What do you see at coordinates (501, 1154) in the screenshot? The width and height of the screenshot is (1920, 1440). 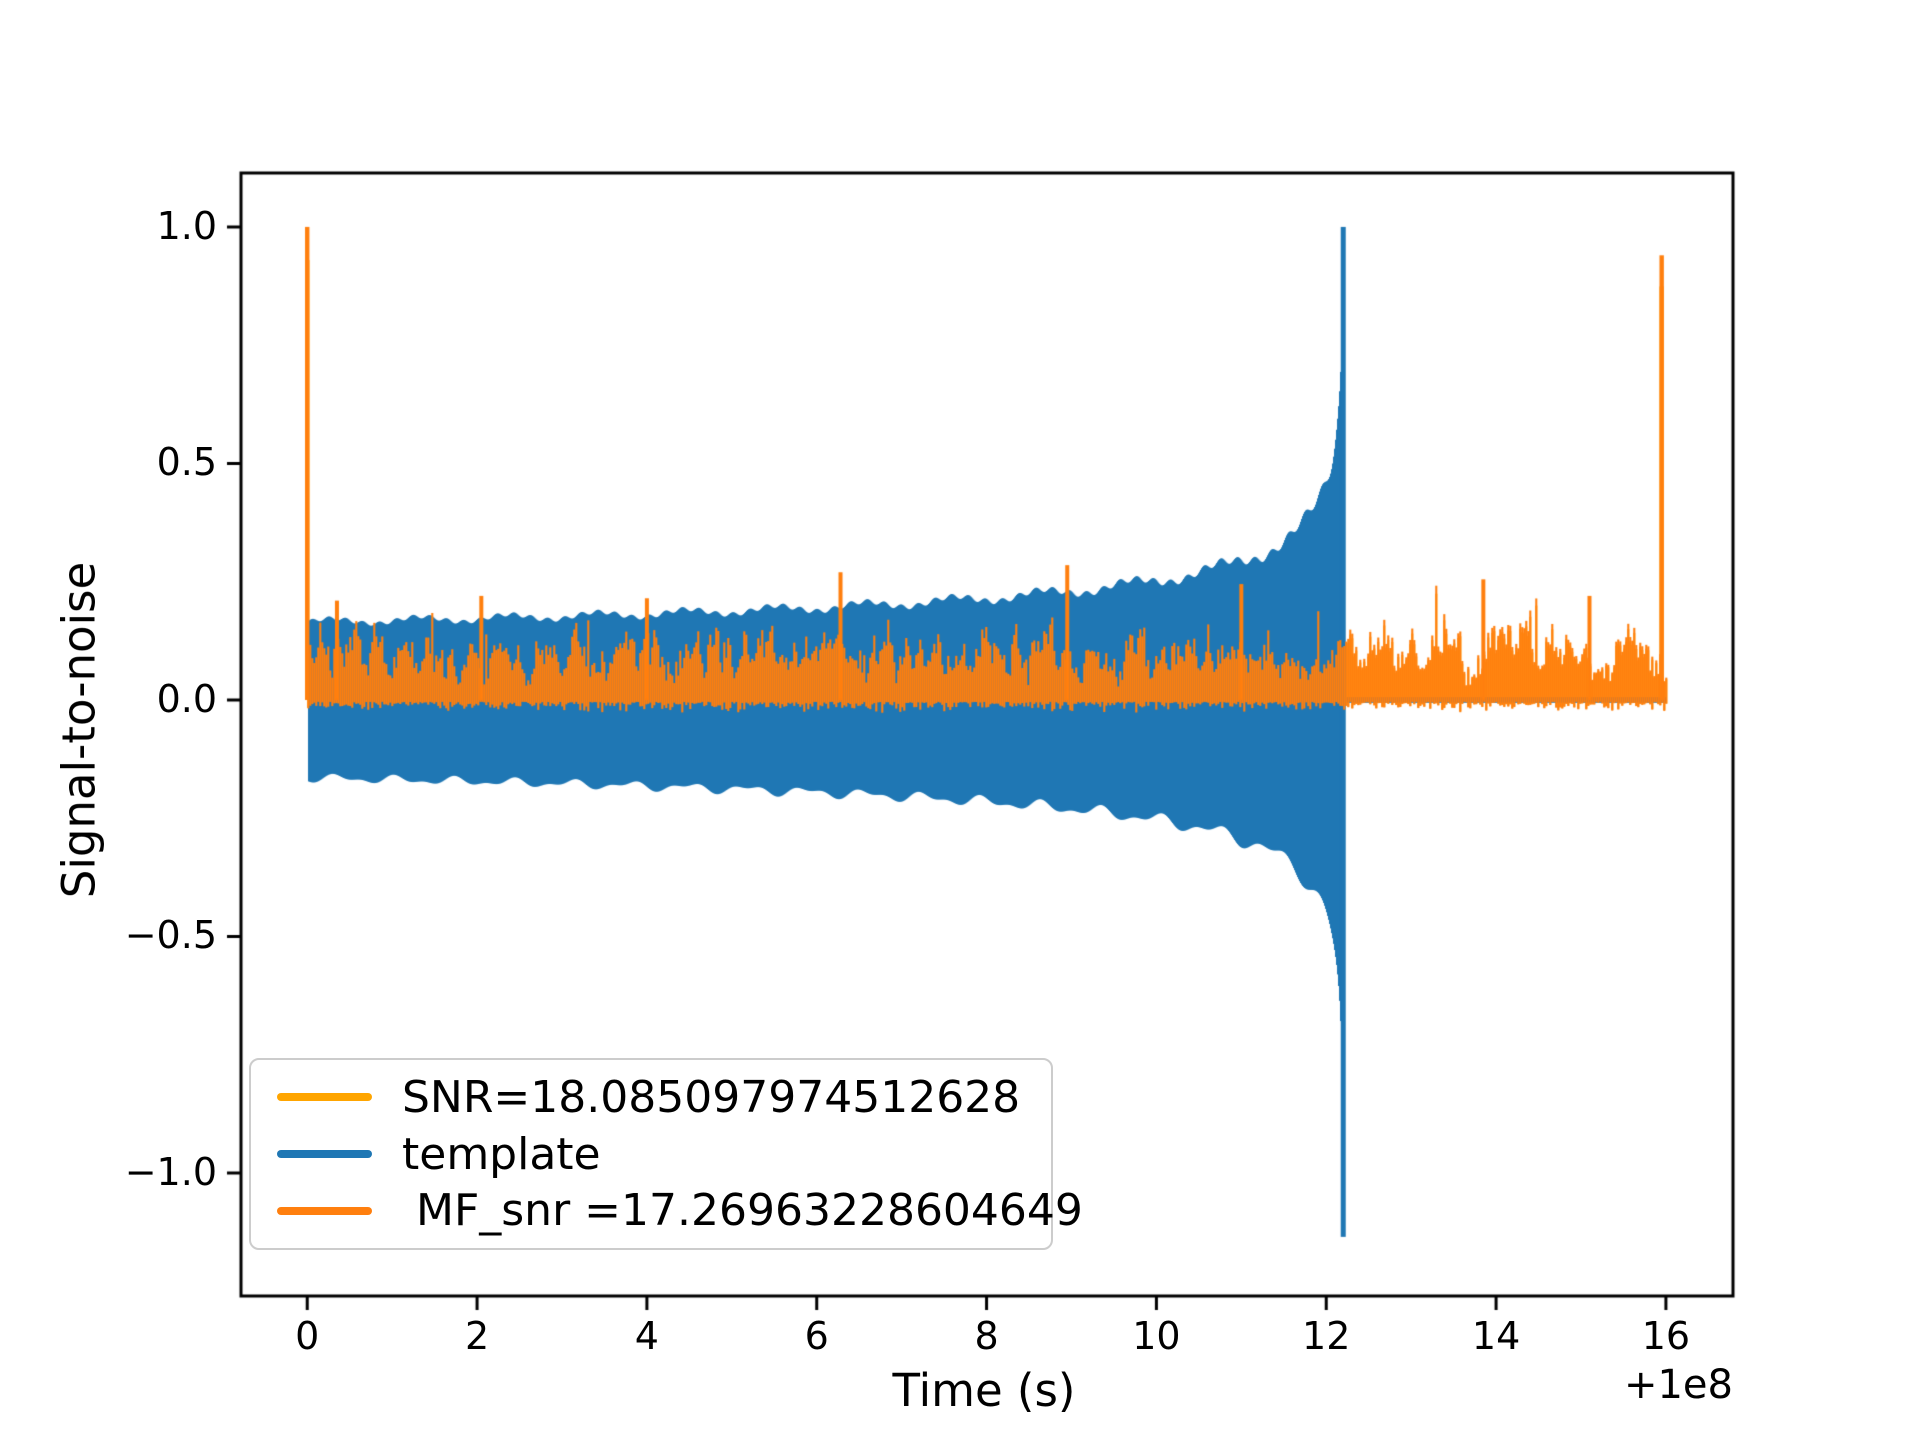 I see `legend-label-template: template` at bounding box center [501, 1154].